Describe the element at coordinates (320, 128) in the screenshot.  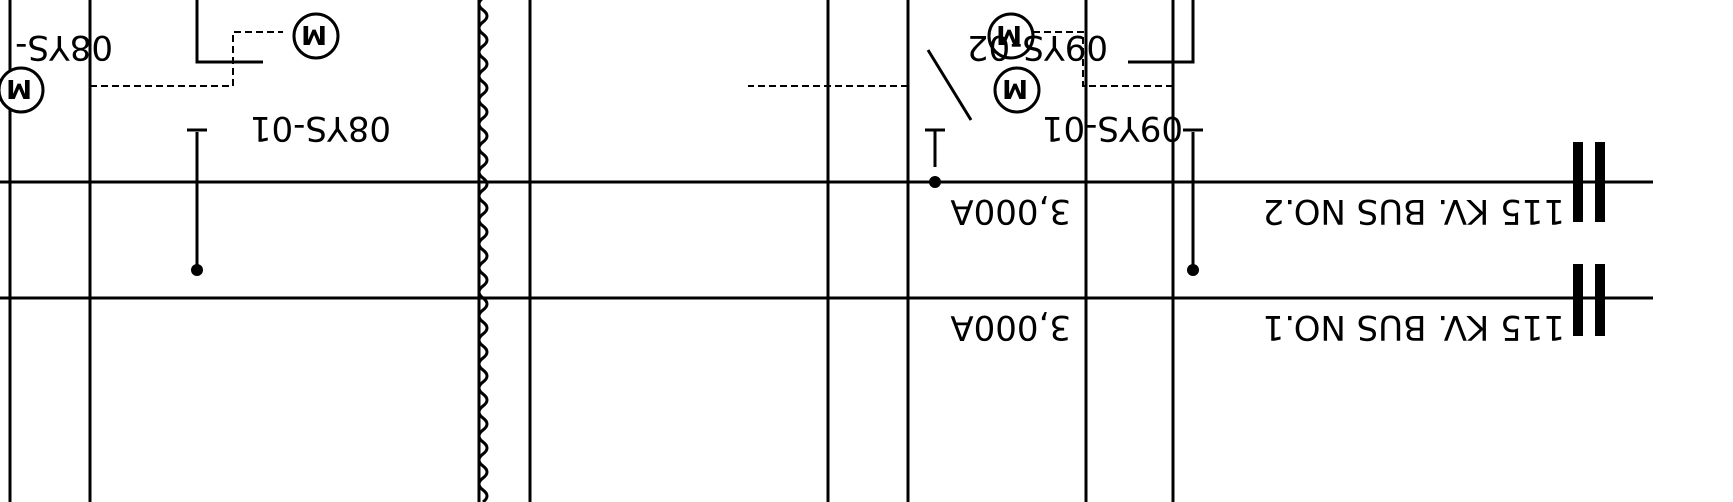
I see `switch-label-08ys-01: 08YS-01` at that location.